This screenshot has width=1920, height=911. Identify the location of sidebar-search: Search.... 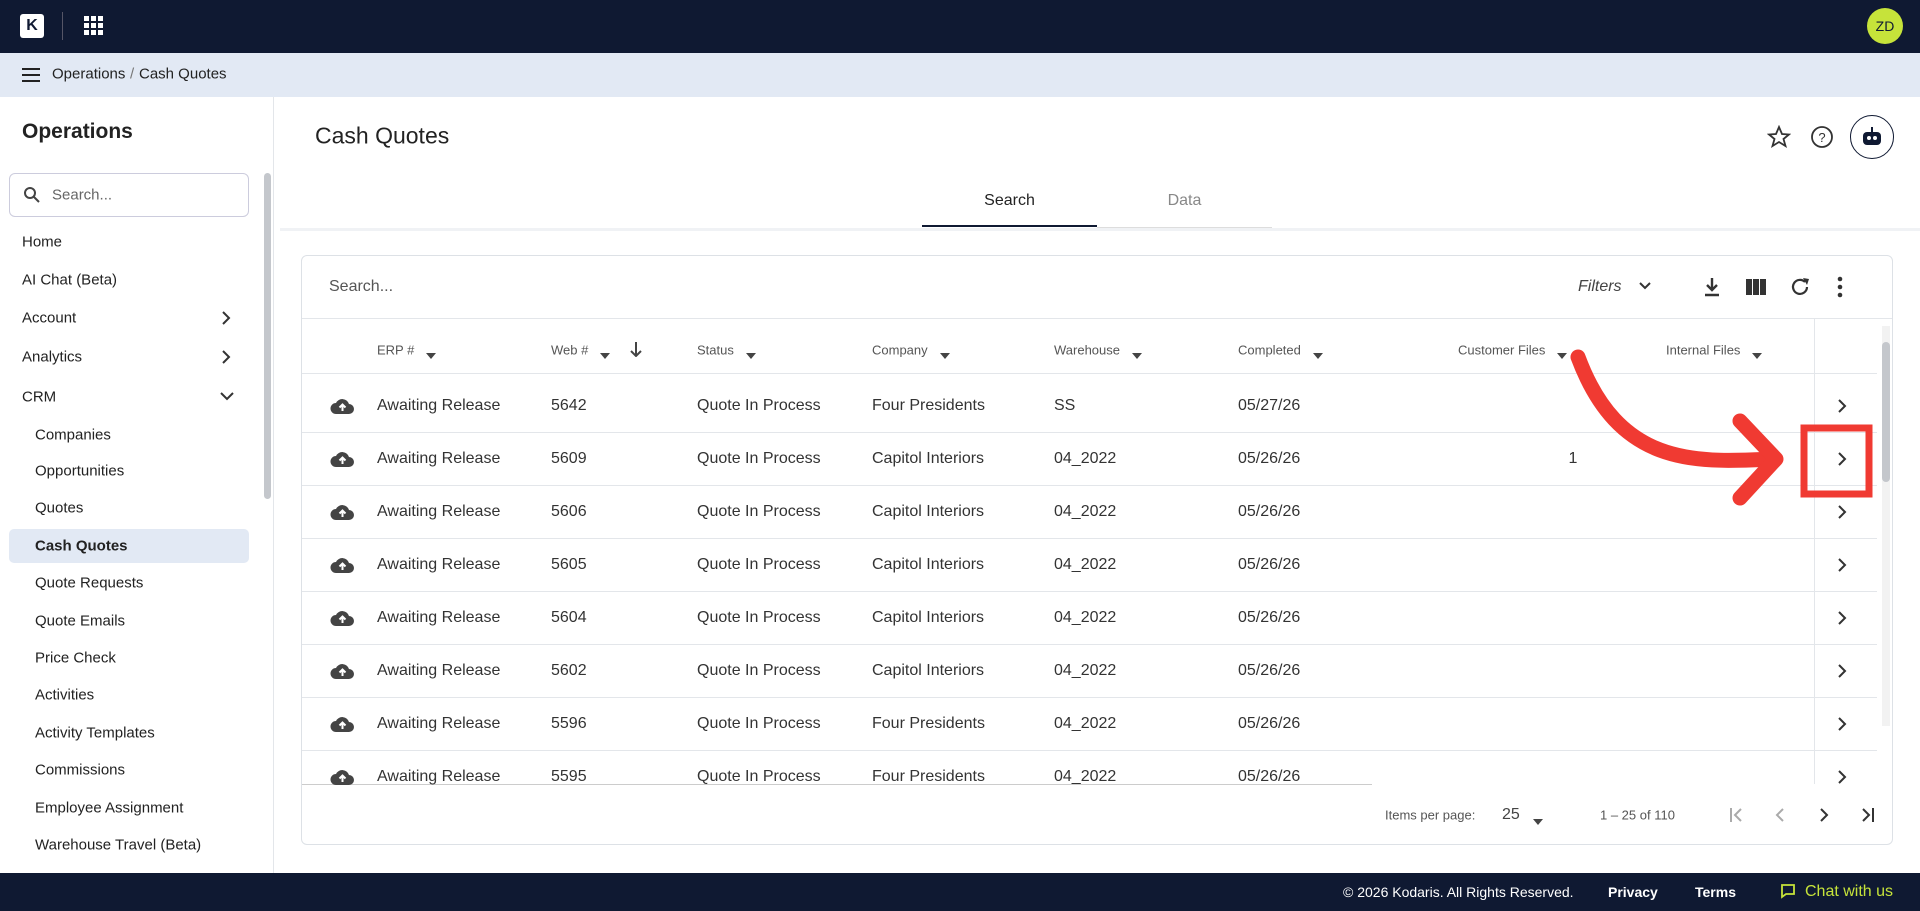
(129, 195).